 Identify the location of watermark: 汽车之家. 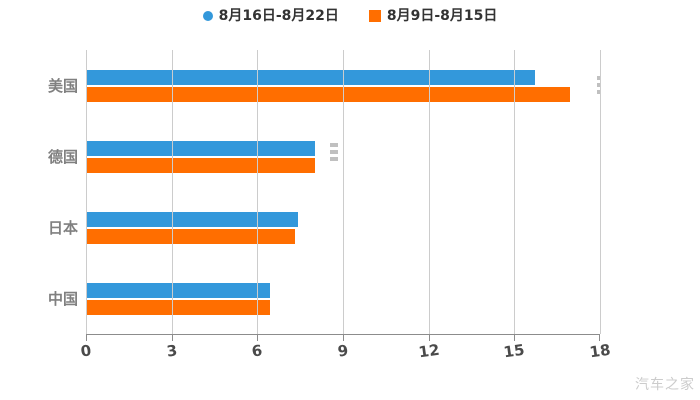
(665, 385).